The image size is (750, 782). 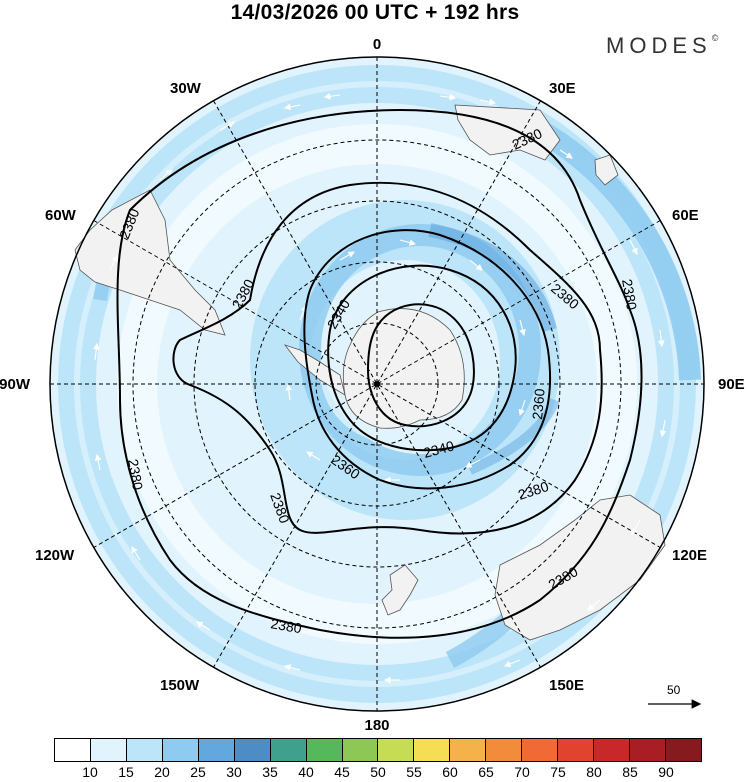 What do you see at coordinates (606, 170) in the screenshot?
I see `madagascar-land` at bounding box center [606, 170].